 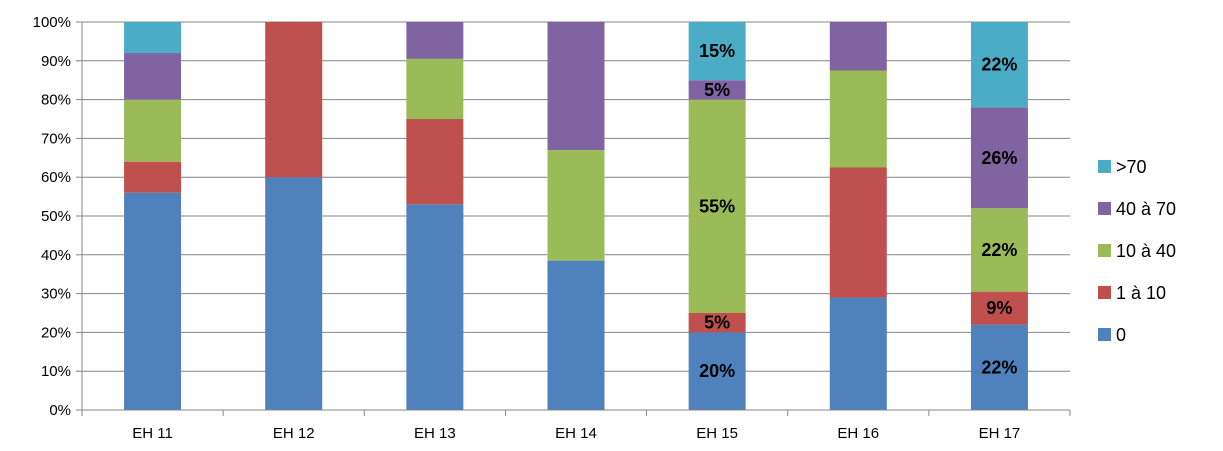 What do you see at coordinates (56, 294) in the screenshot?
I see `y-tick-label: 30%` at bounding box center [56, 294].